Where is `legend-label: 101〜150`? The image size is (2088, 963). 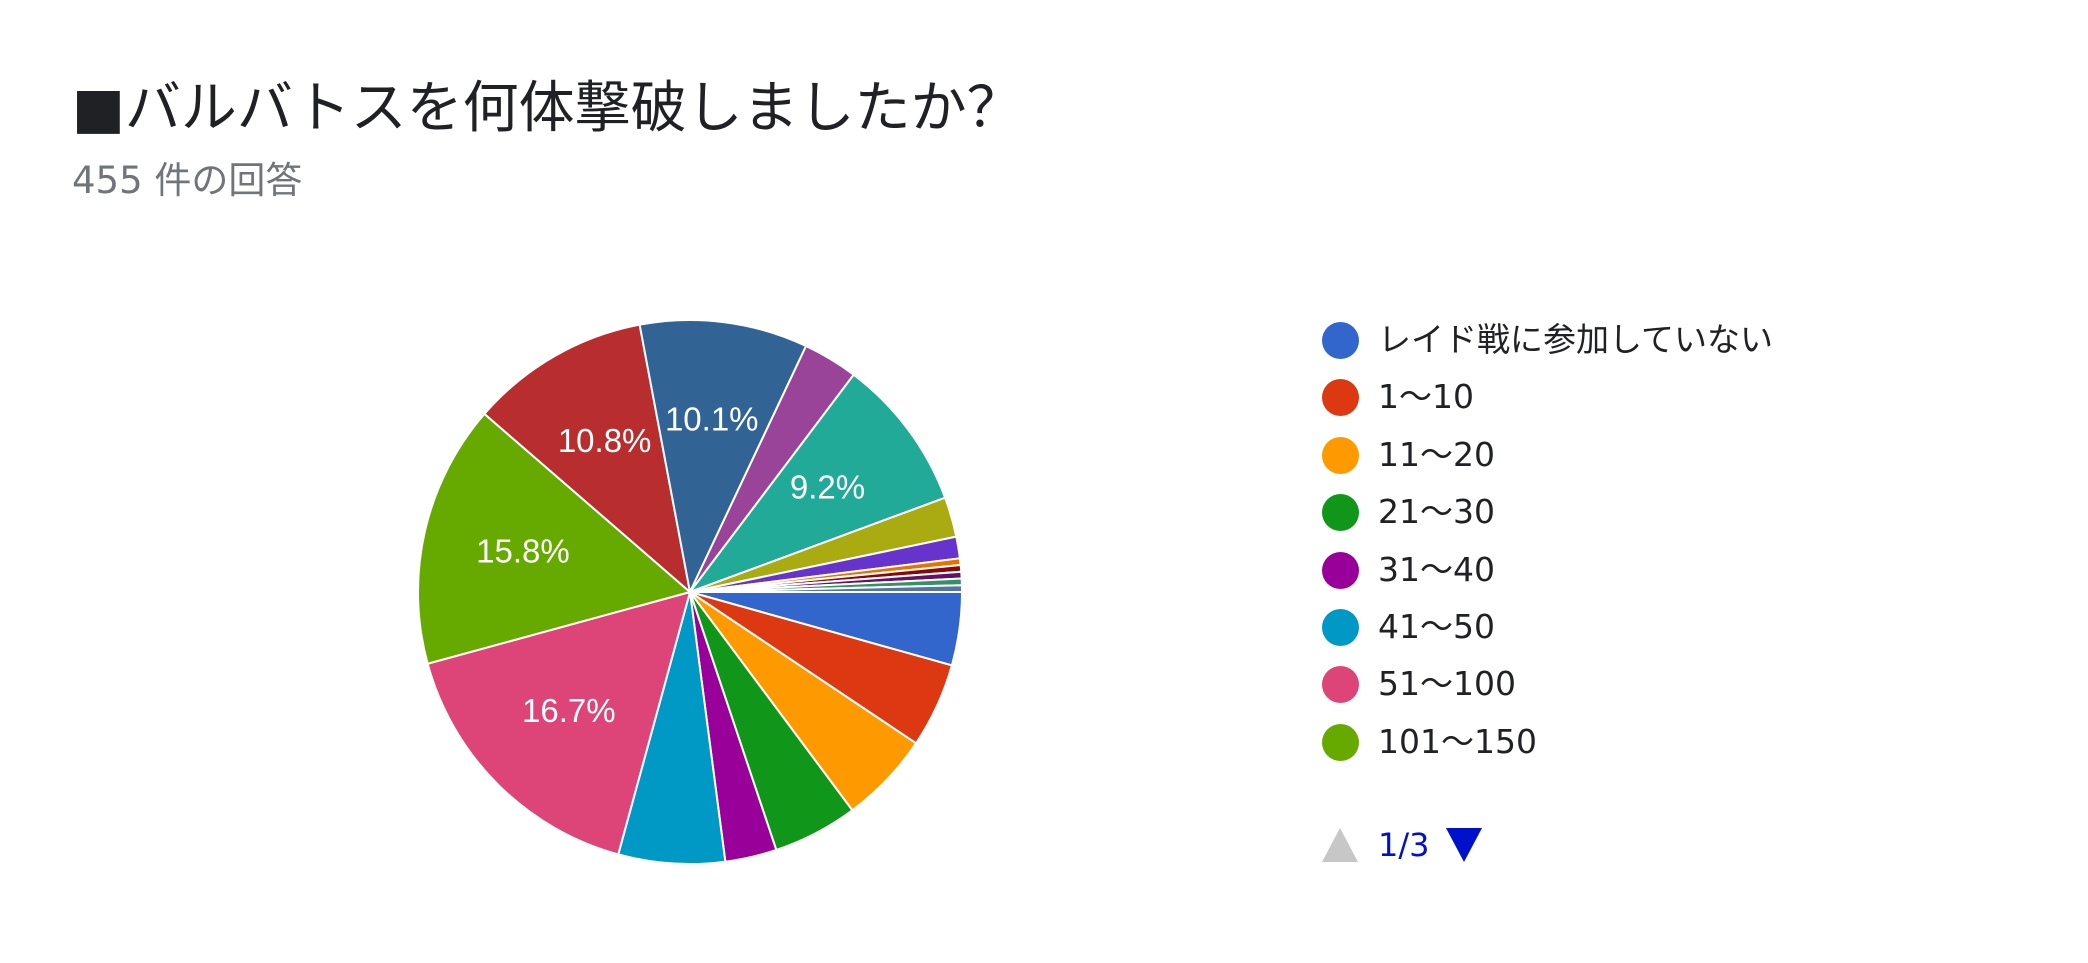 legend-label: 101〜150 is located at coordinates (1457, 741).